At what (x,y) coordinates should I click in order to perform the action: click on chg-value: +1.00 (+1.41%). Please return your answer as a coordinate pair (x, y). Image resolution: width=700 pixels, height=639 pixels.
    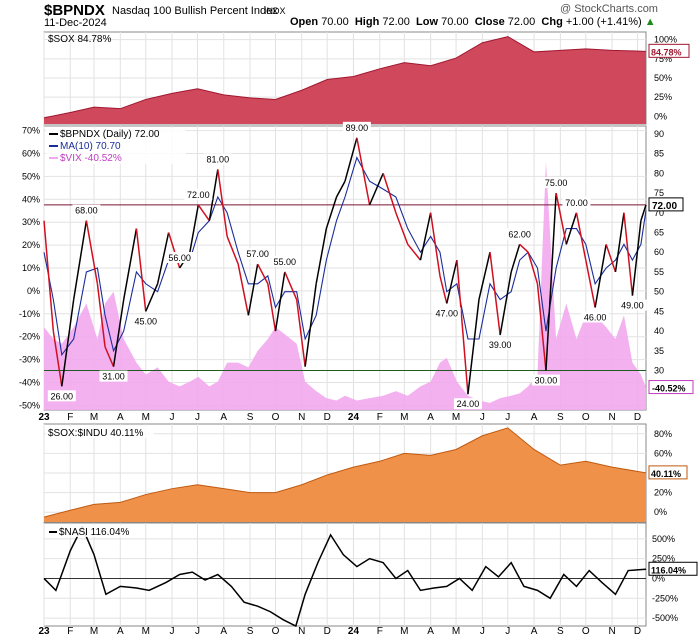
    Looking at the image, I should click on (603, 22).